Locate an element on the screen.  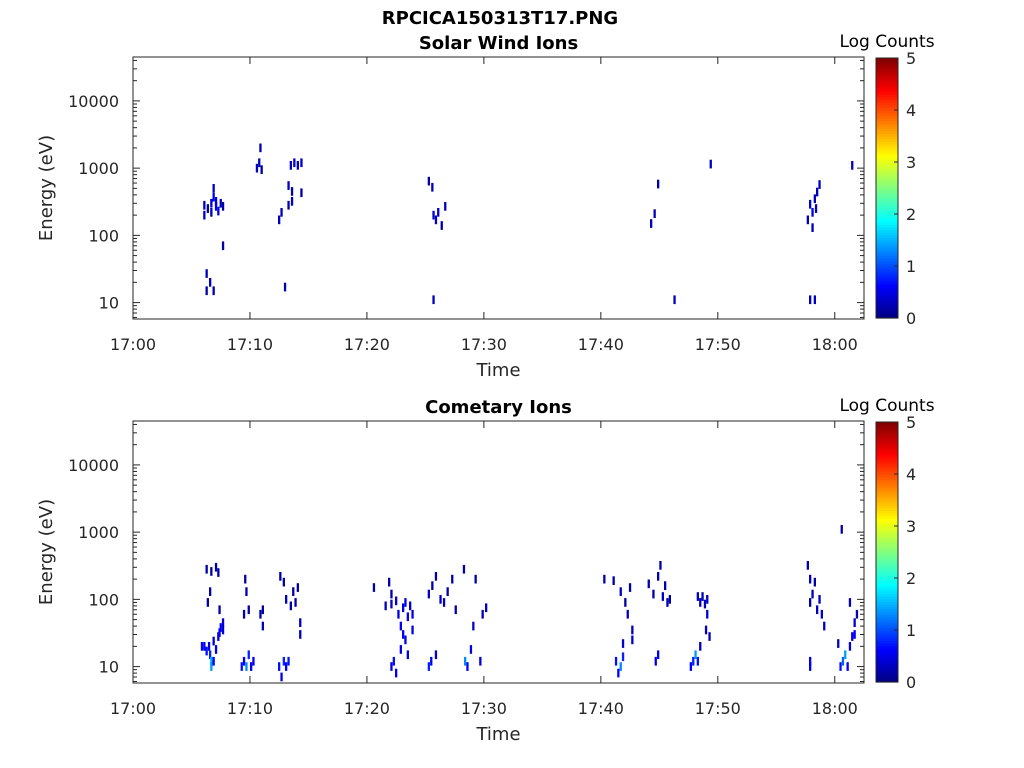
y-tick-label: 10000 is located at coordinates (93, 101).